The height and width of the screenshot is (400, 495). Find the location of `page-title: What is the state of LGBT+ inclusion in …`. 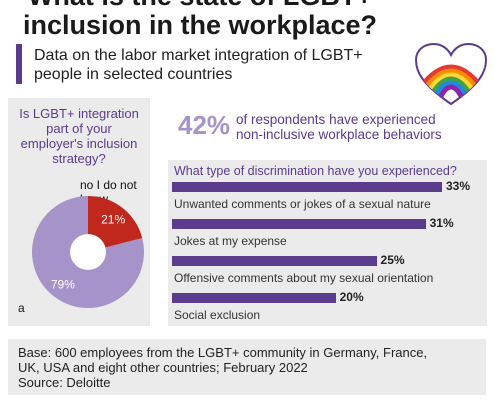

page-title: What is the state of LGBT+ inclusion in … is located at coordinates (200, 20).